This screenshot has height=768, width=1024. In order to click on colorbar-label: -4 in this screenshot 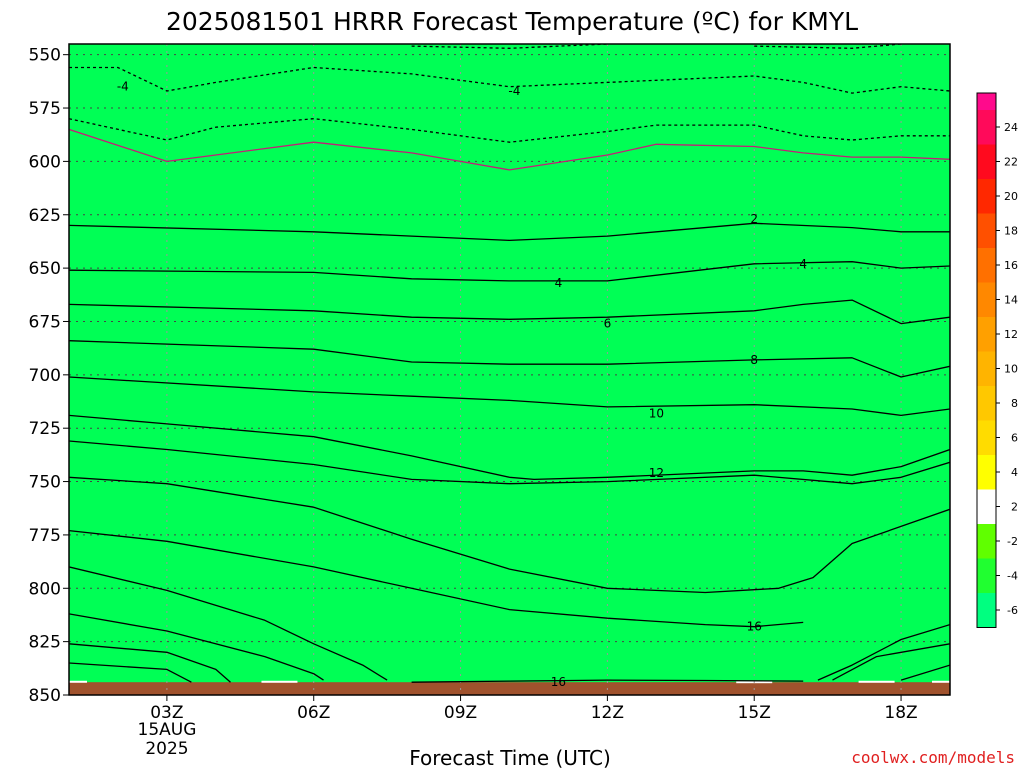, I will do `click(1012, 576)`.